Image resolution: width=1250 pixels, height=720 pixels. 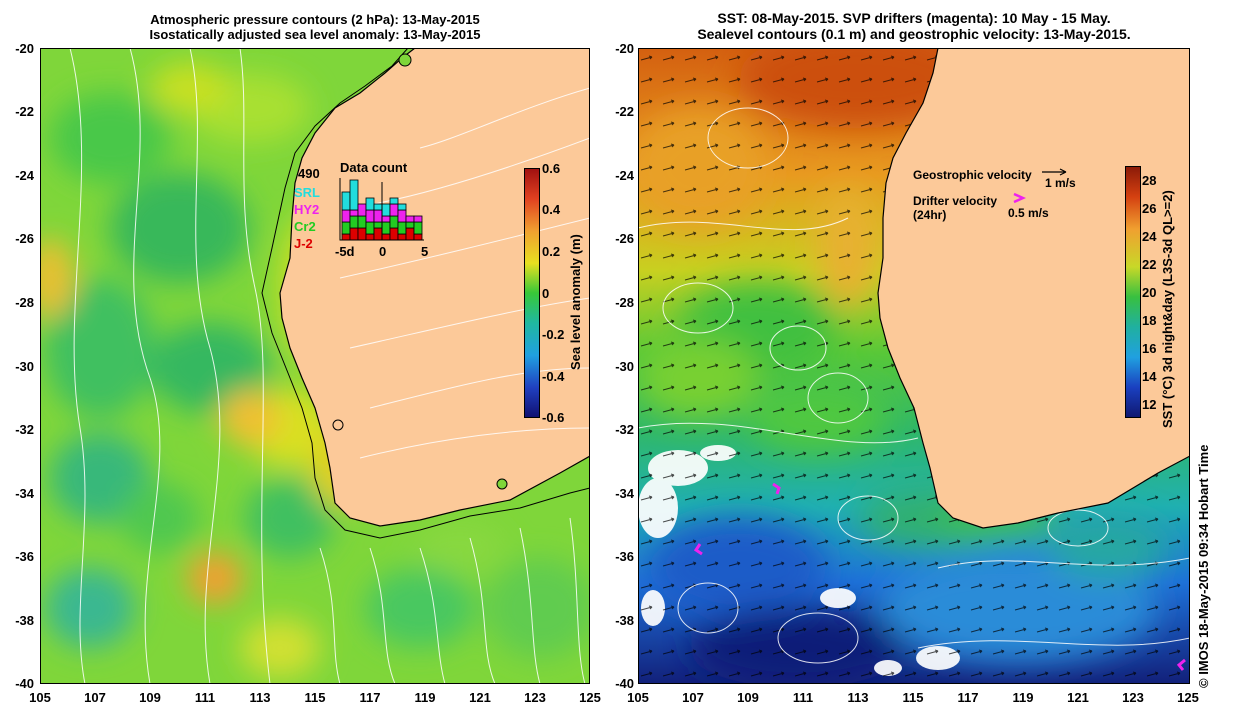 What do you see at coordinates (551, 251) in the screenshot?
I see `cb-tick: 0.2` at bounding box center [551, 251].